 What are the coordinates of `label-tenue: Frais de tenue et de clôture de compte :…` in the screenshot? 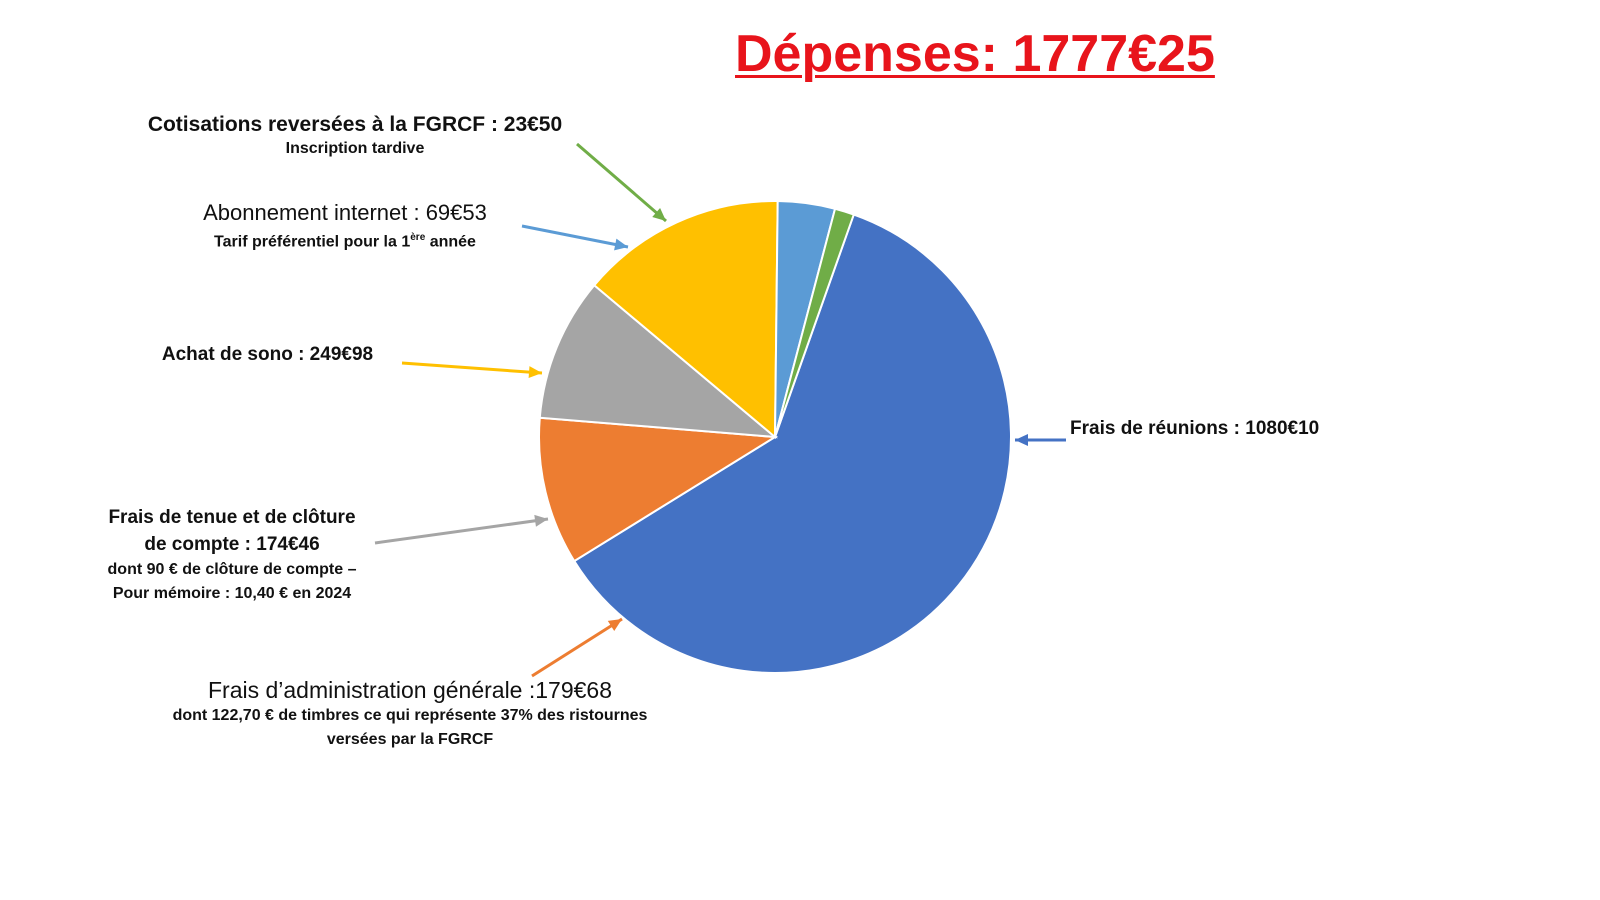 It's located at (232, 555).